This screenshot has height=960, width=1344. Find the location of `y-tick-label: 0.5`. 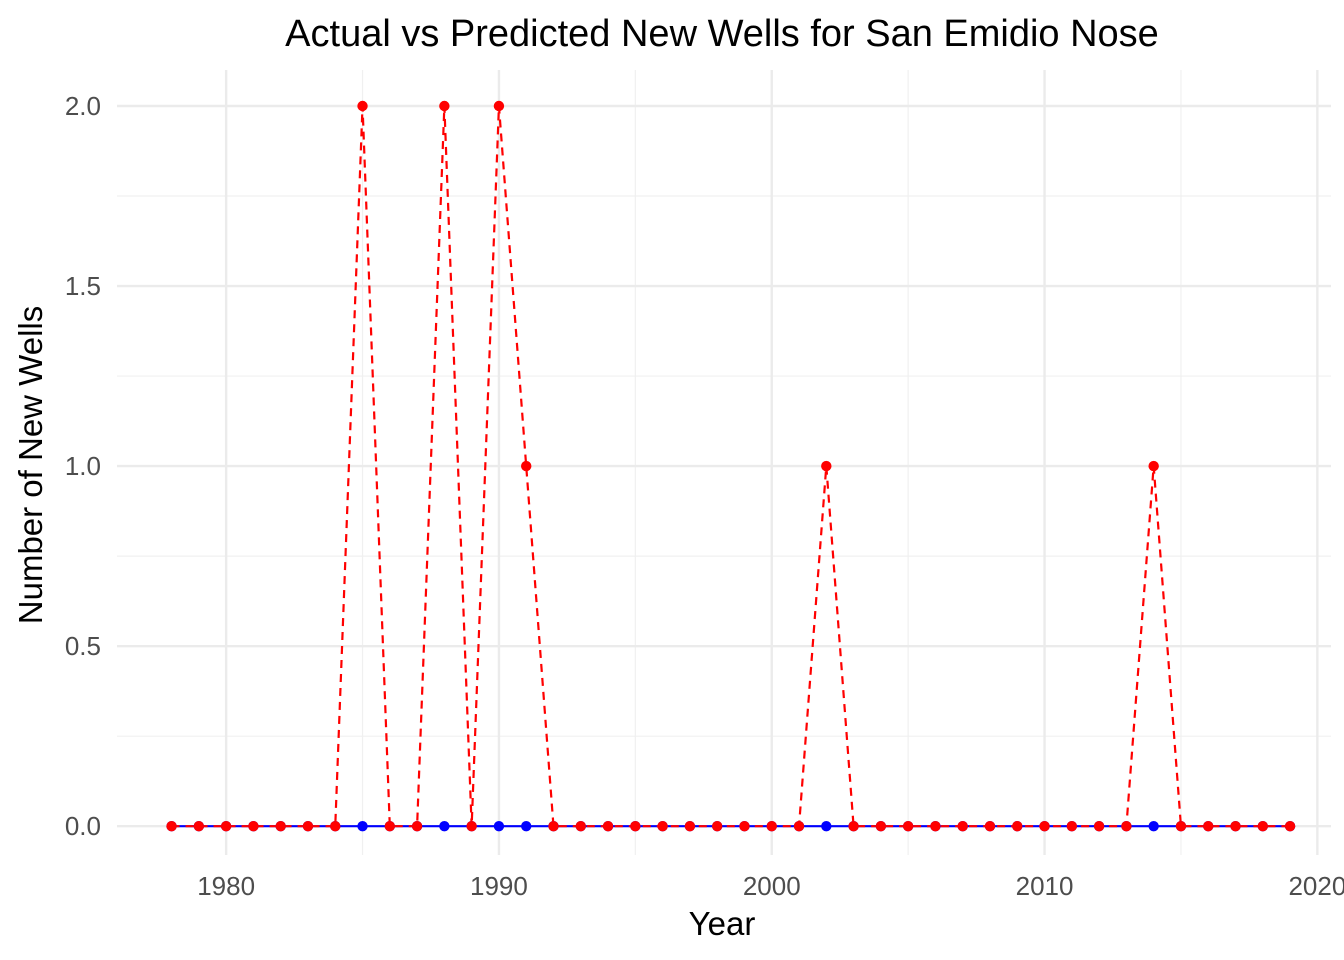

y-tick-label: 0.5 is located at coordinates (83, 646).